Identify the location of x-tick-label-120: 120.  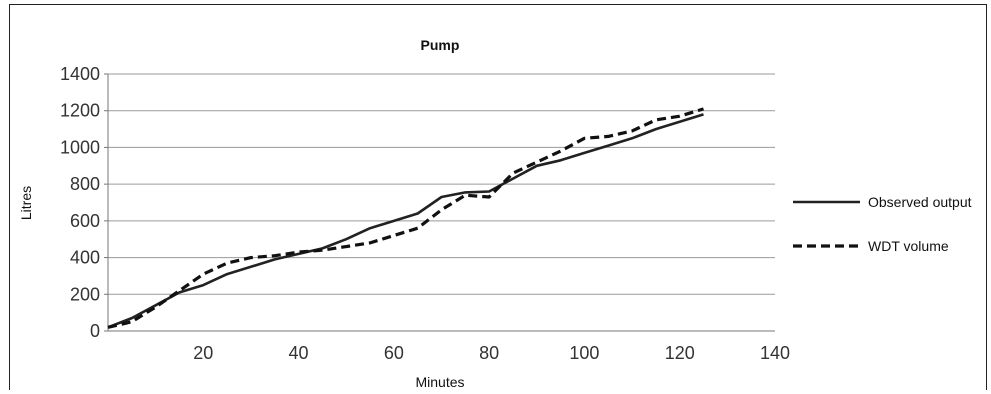
(680, 353).